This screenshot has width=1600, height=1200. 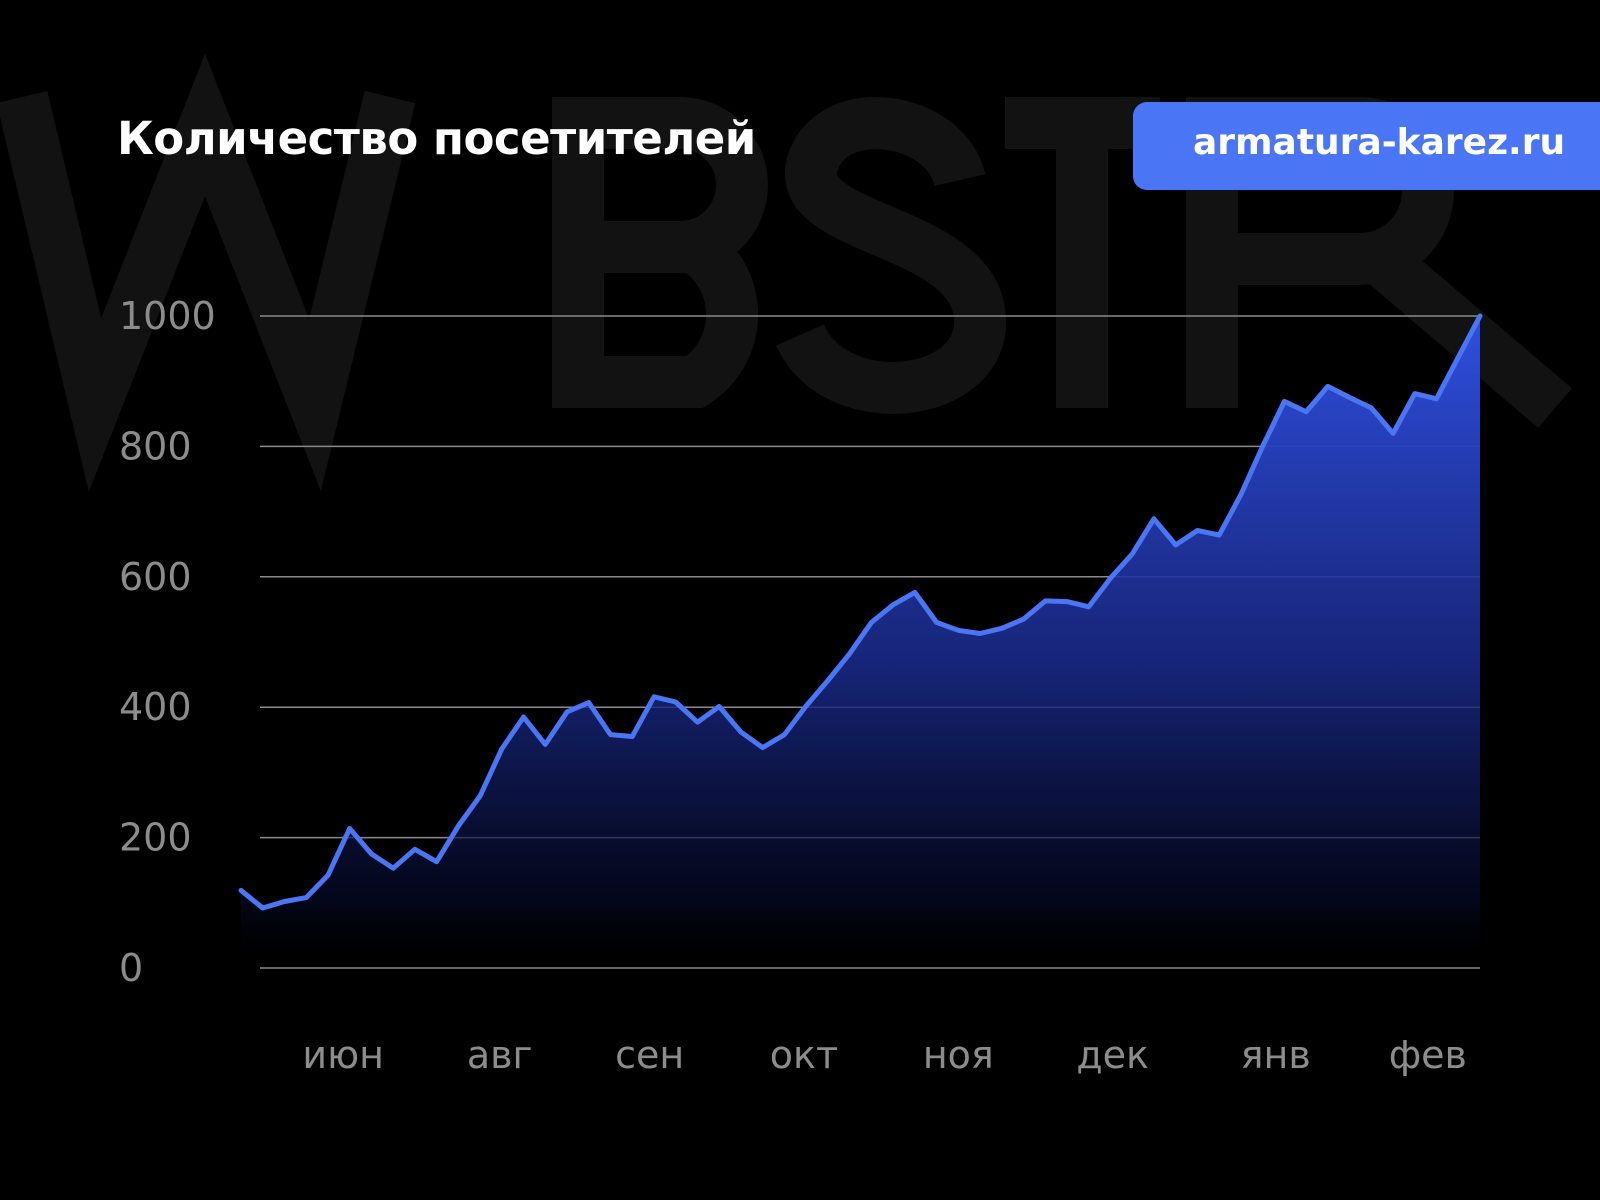 What do you see at coordinates (1112, 1055) in the screenshot?
I see `x-tick-label: дек` at bounding box center [1112, 1055].